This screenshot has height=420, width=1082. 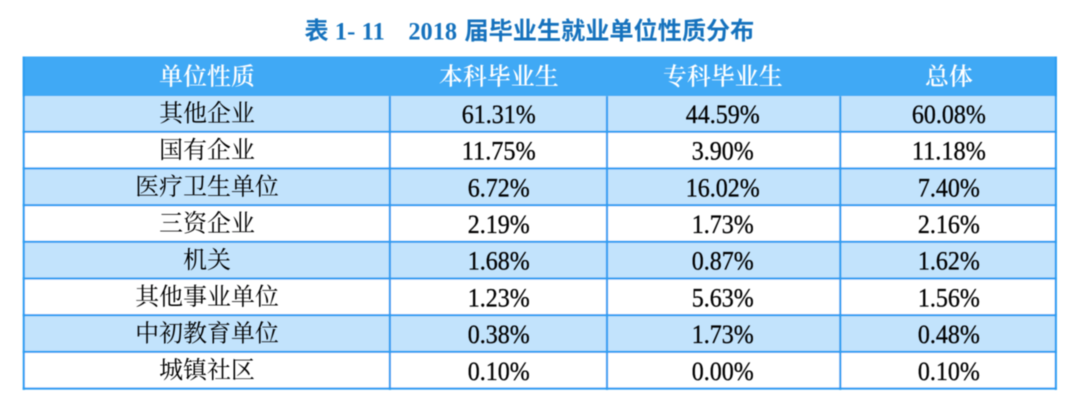 I want to click on svg-text: 3.90%, so click(x=723, y=151).